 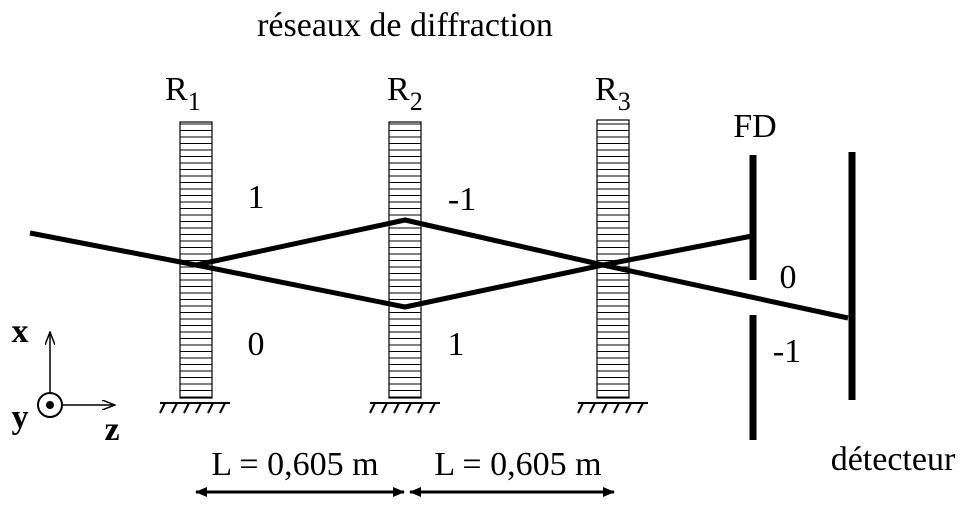 I want to click on title: réseaux de diffraction, so click(x=405, y=25).